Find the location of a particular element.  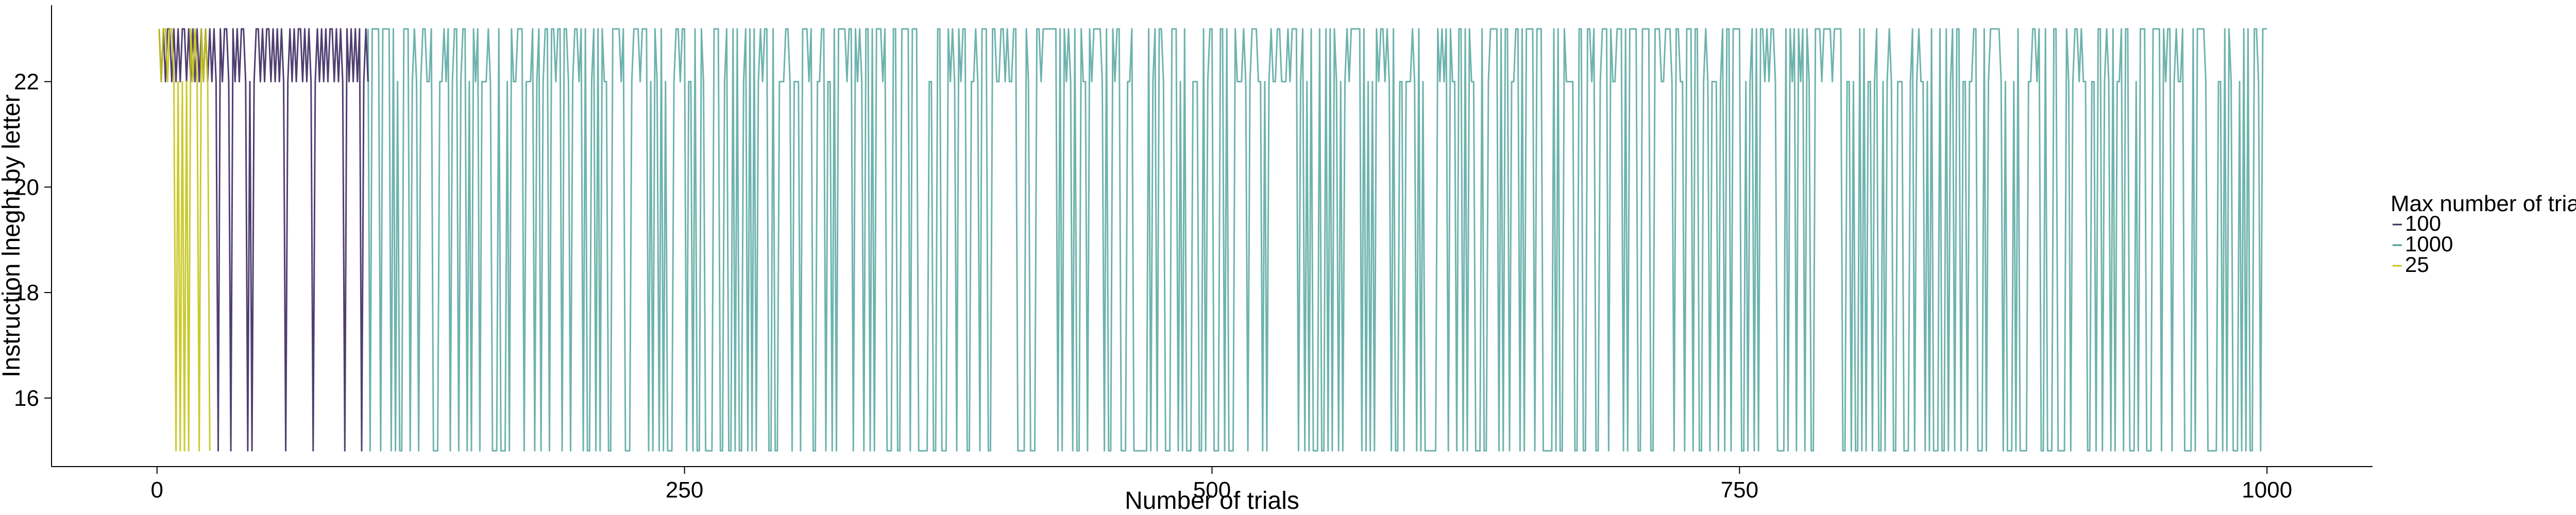

y-tick-label: 18 is located at coordinates (26, 292).